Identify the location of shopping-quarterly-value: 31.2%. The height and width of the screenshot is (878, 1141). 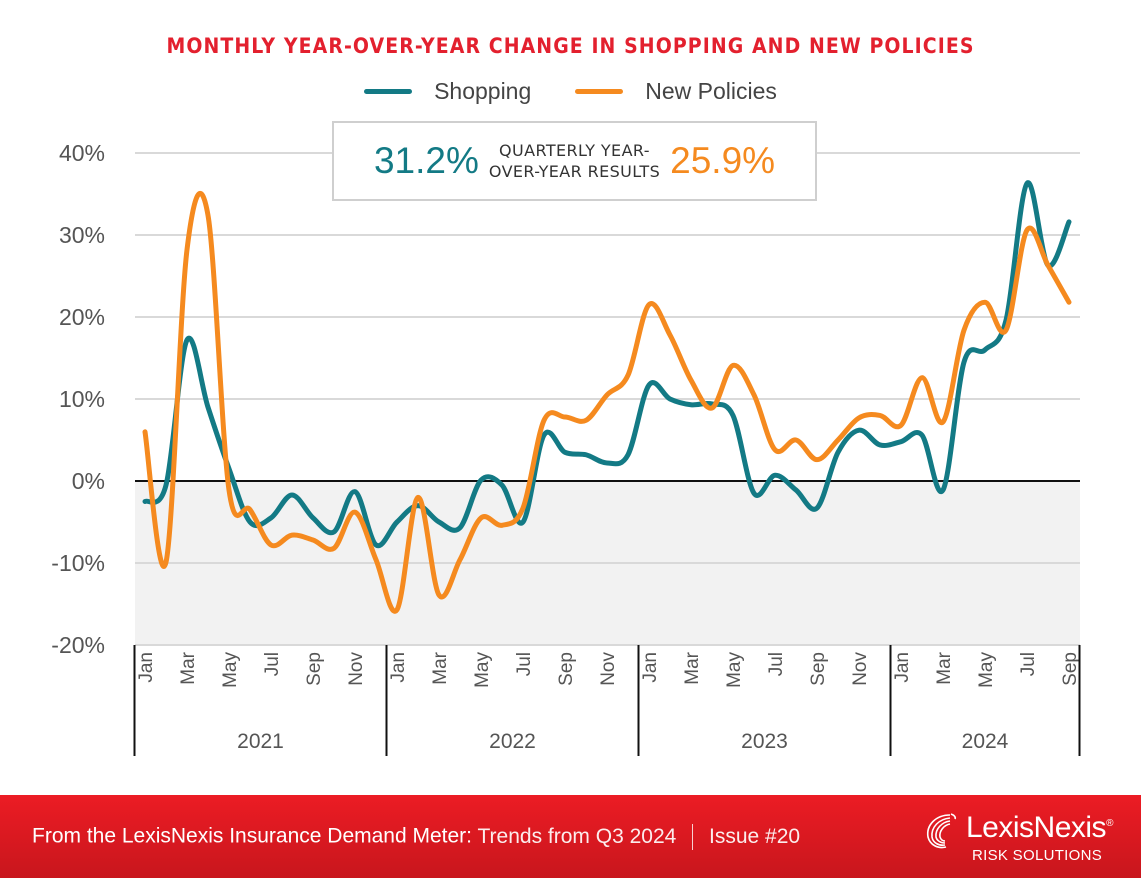
(426, 160).